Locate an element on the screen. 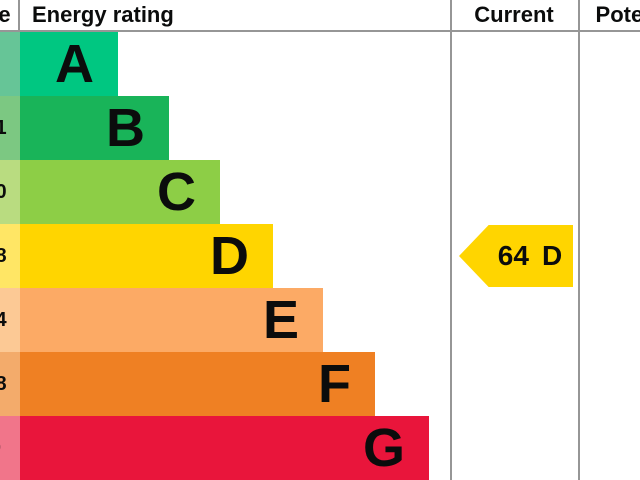 Image resolution: width=640 pixels, height=480 pixels. band-bar-e: E is located at coordinates (171, 320).